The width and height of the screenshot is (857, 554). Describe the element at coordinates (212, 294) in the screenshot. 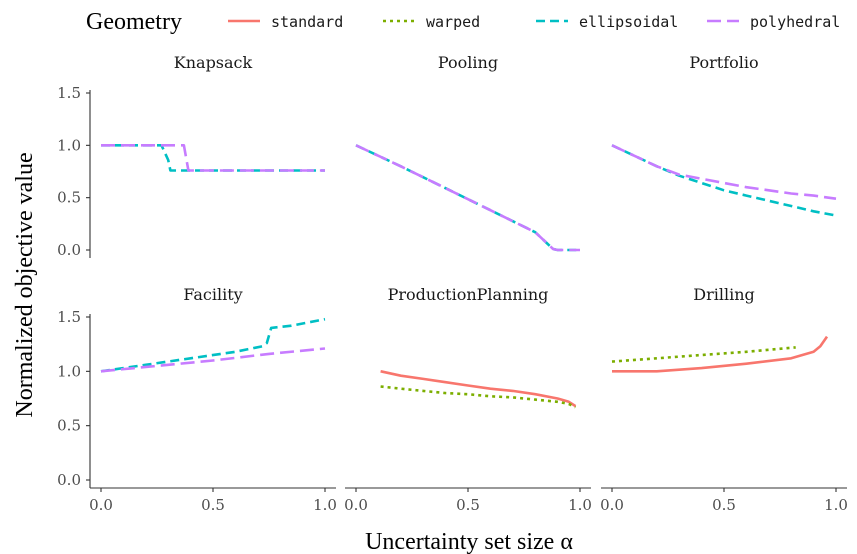

I see `panel-title: Facility` at that location.